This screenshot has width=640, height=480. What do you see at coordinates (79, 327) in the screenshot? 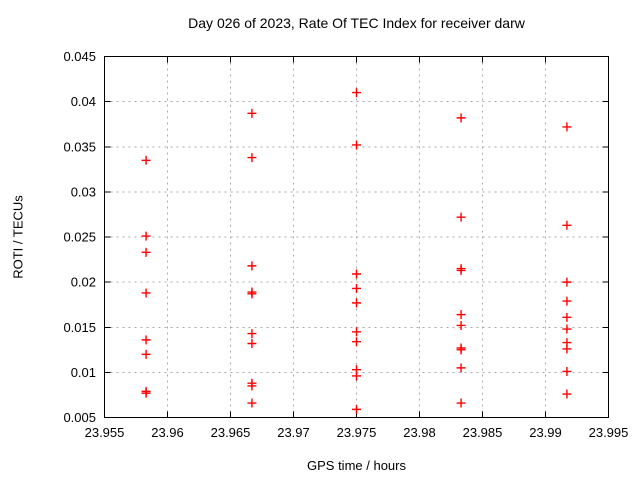
I see `y-tick-label: 0.015` at bounding box center [79, 327].